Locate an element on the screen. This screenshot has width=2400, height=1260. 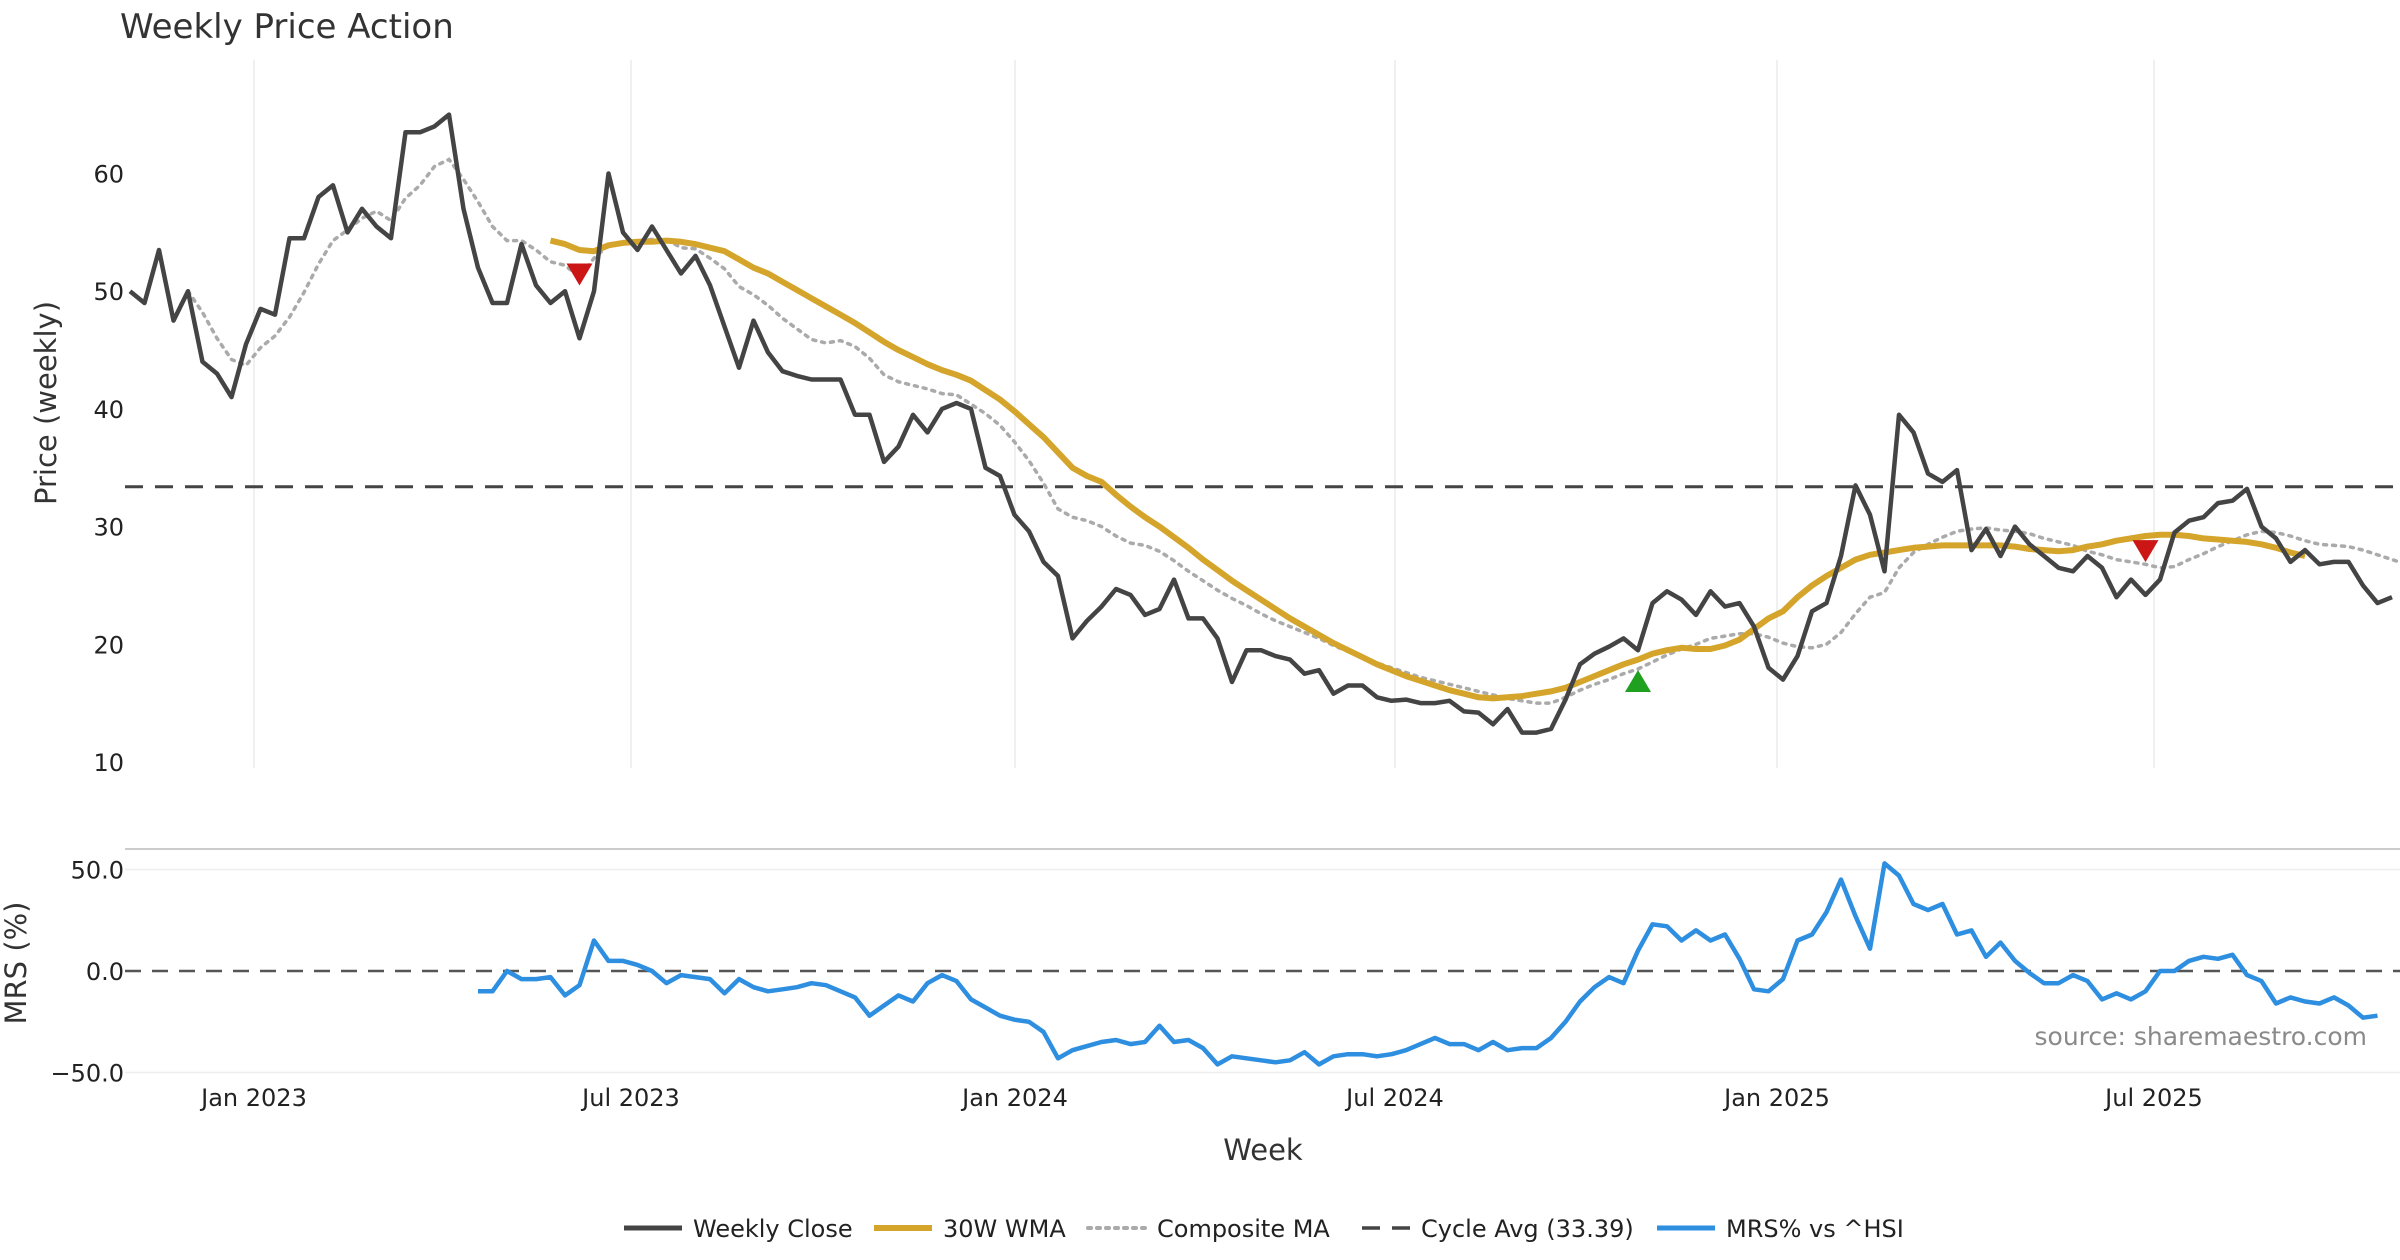
mrs-y-tick-label: −50.0 is located at coordinates (87, 1074).